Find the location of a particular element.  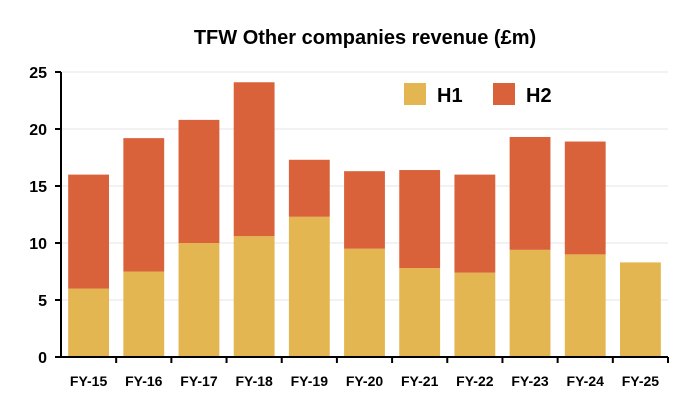

x-tick-label: FY-25 is located at coordinates (641, 381).